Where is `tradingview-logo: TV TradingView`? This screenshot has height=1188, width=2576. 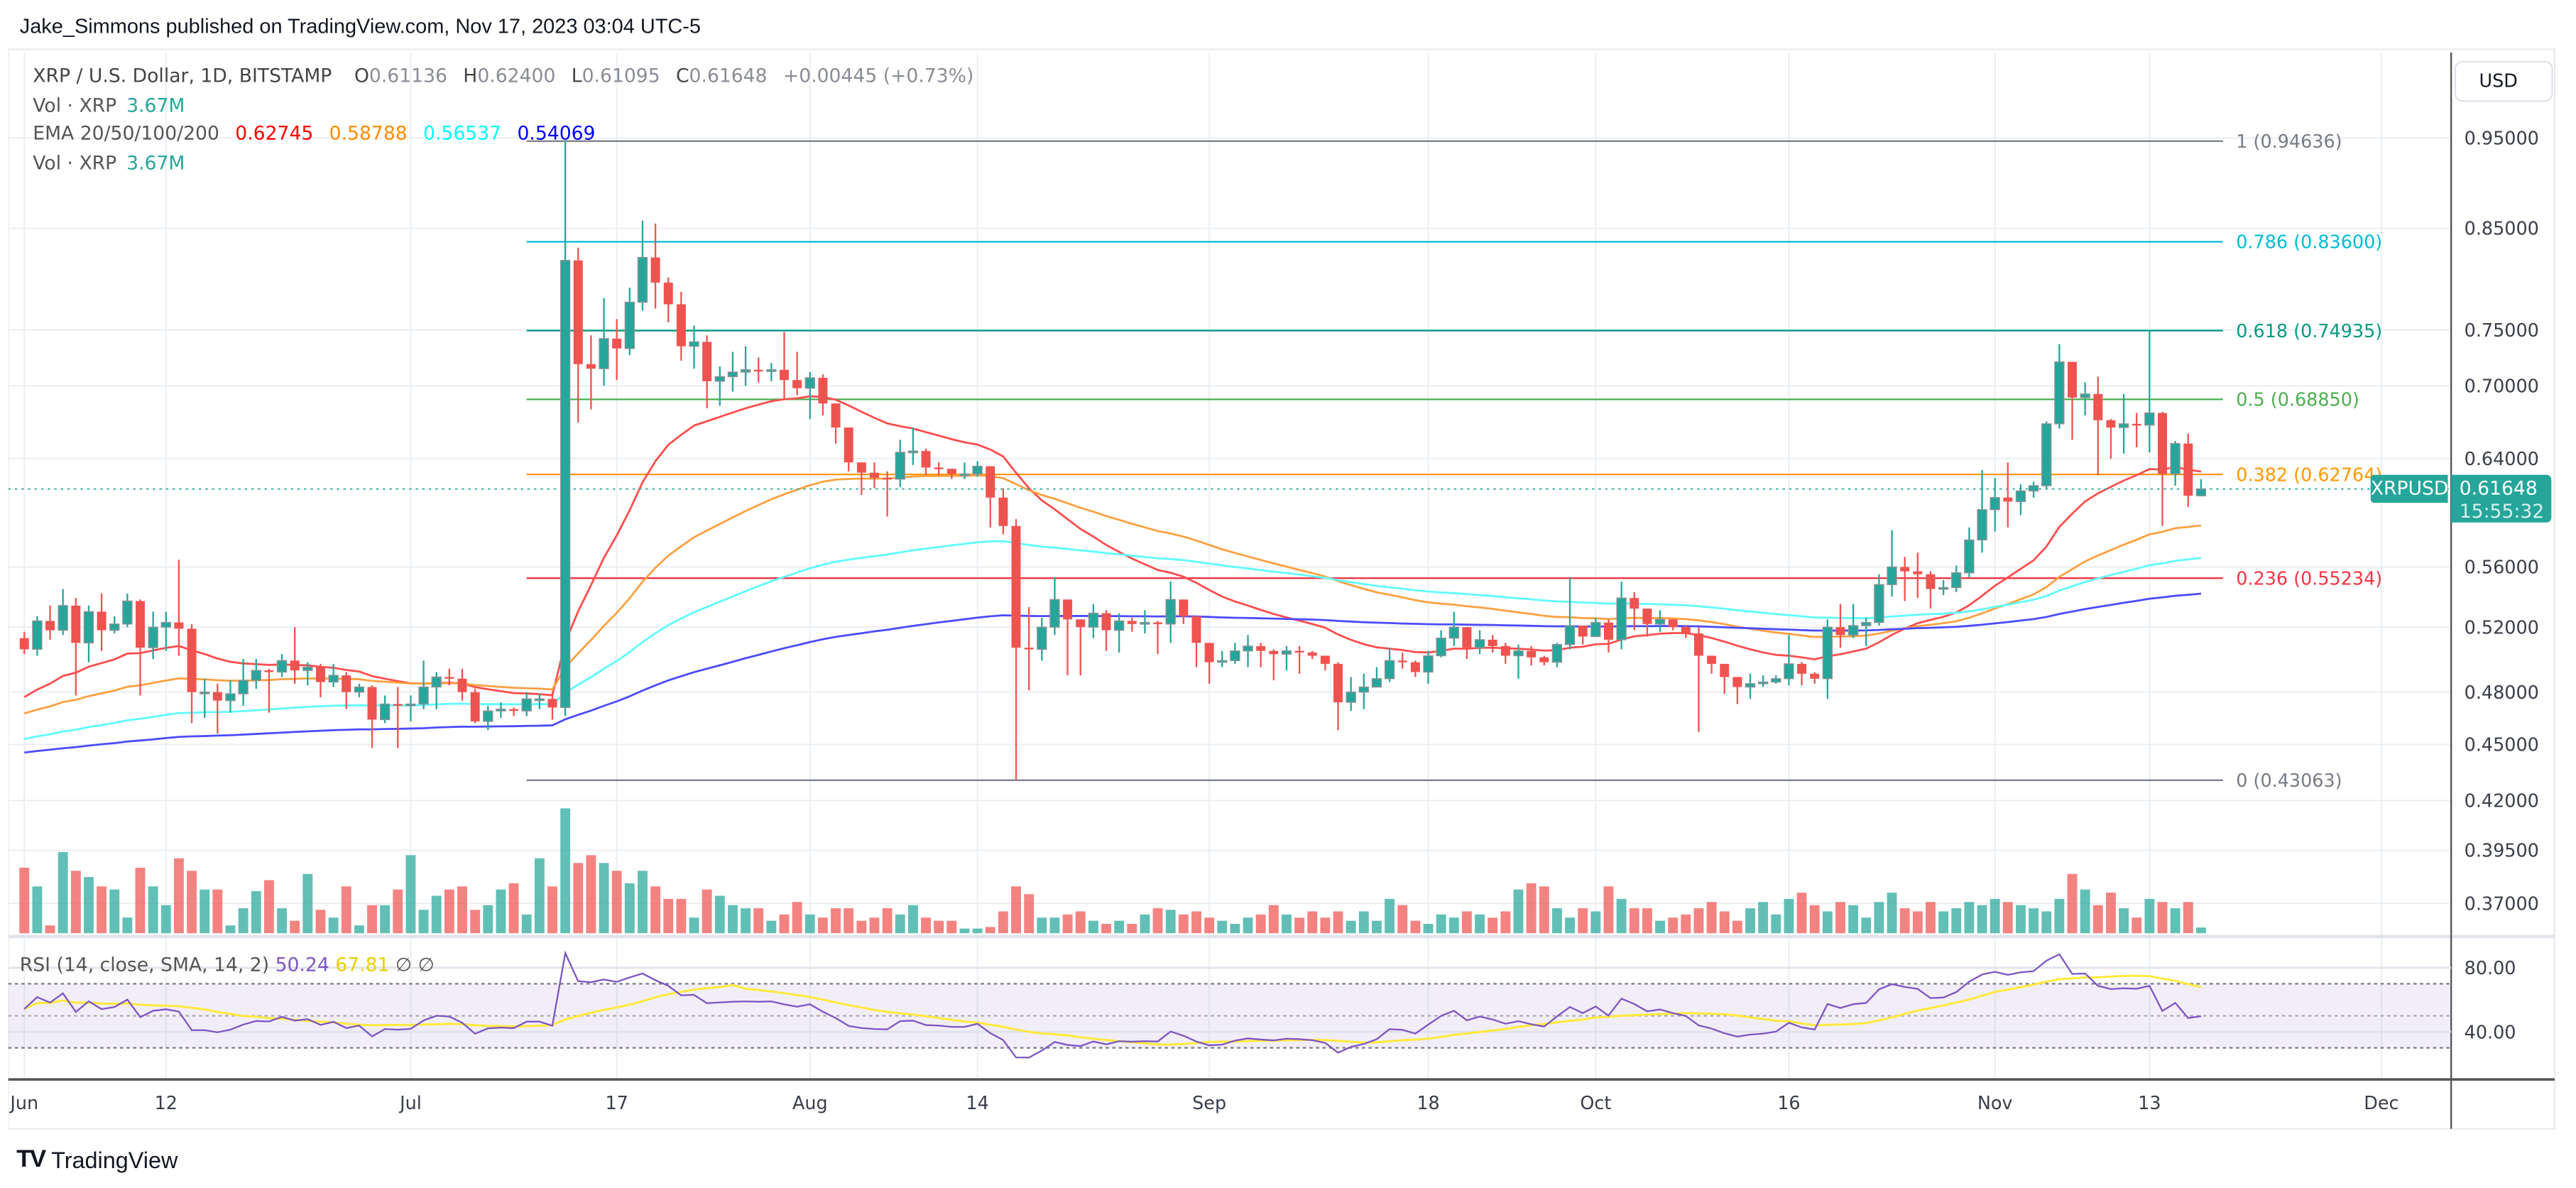
tradingview-logo: TV TradingView is located at coordinates (97, 1159).